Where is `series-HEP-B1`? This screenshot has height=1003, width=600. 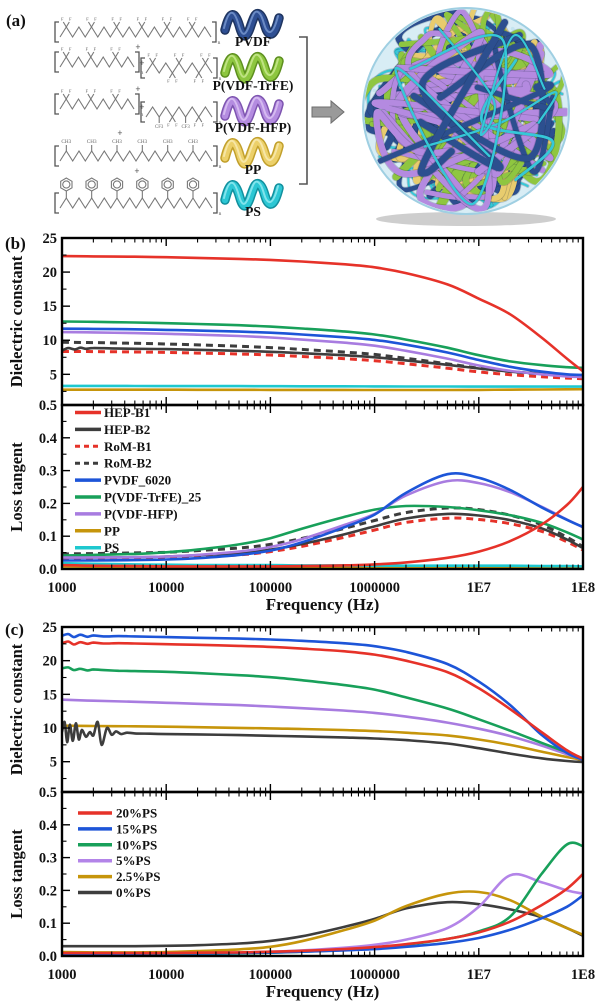
series-HEP-B1 is located at coordinates (322, 313).